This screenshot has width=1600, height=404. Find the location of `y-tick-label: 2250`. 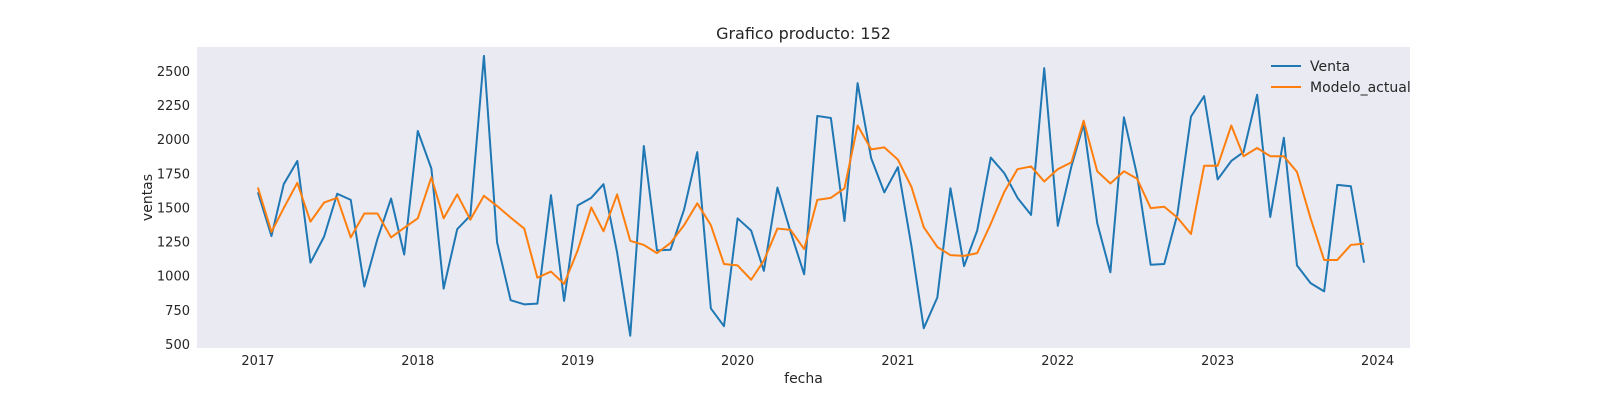

y-tick-label: 2250 is located at coordinates (173, 106).